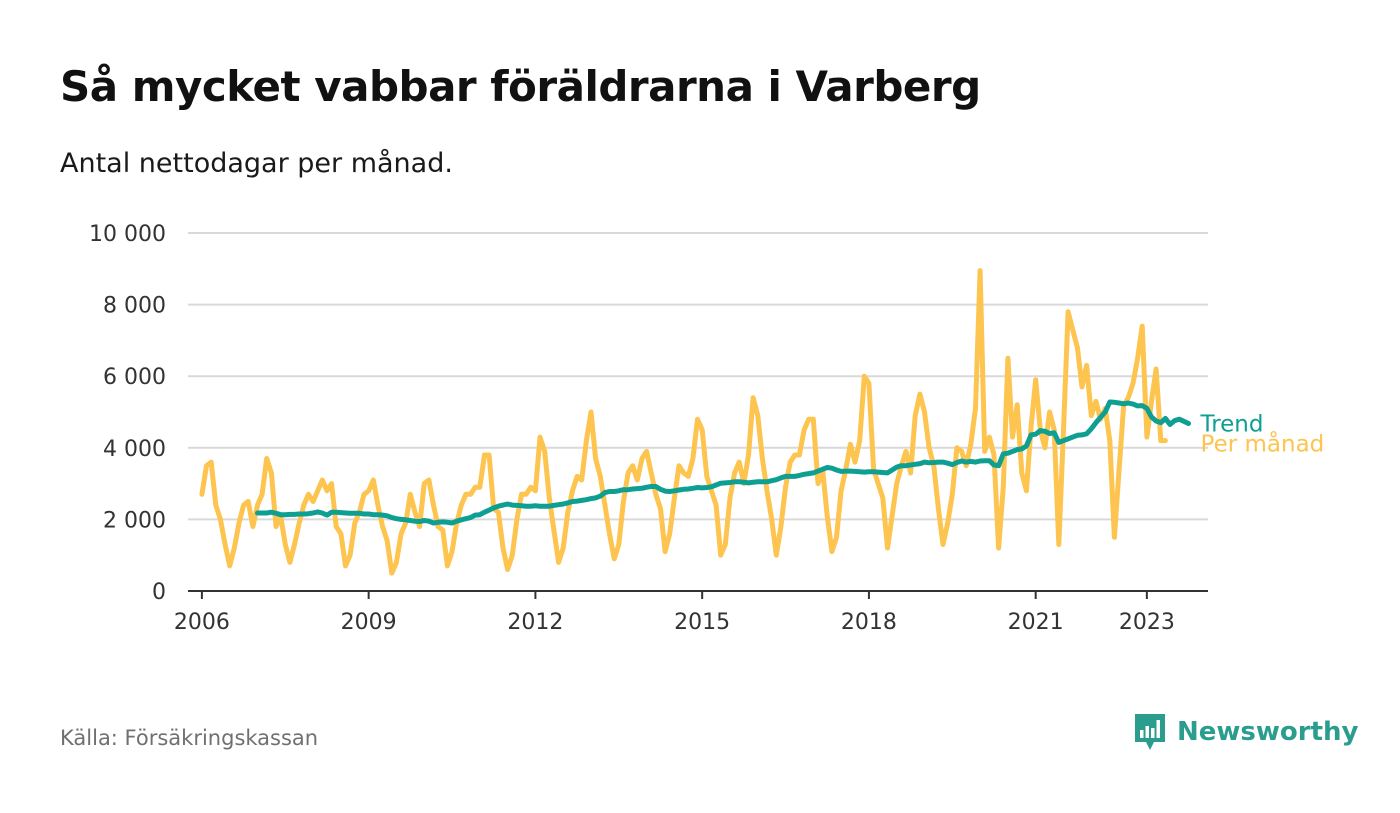  I want to click on series-label-monthly: Per månad, so click(1263, 443).